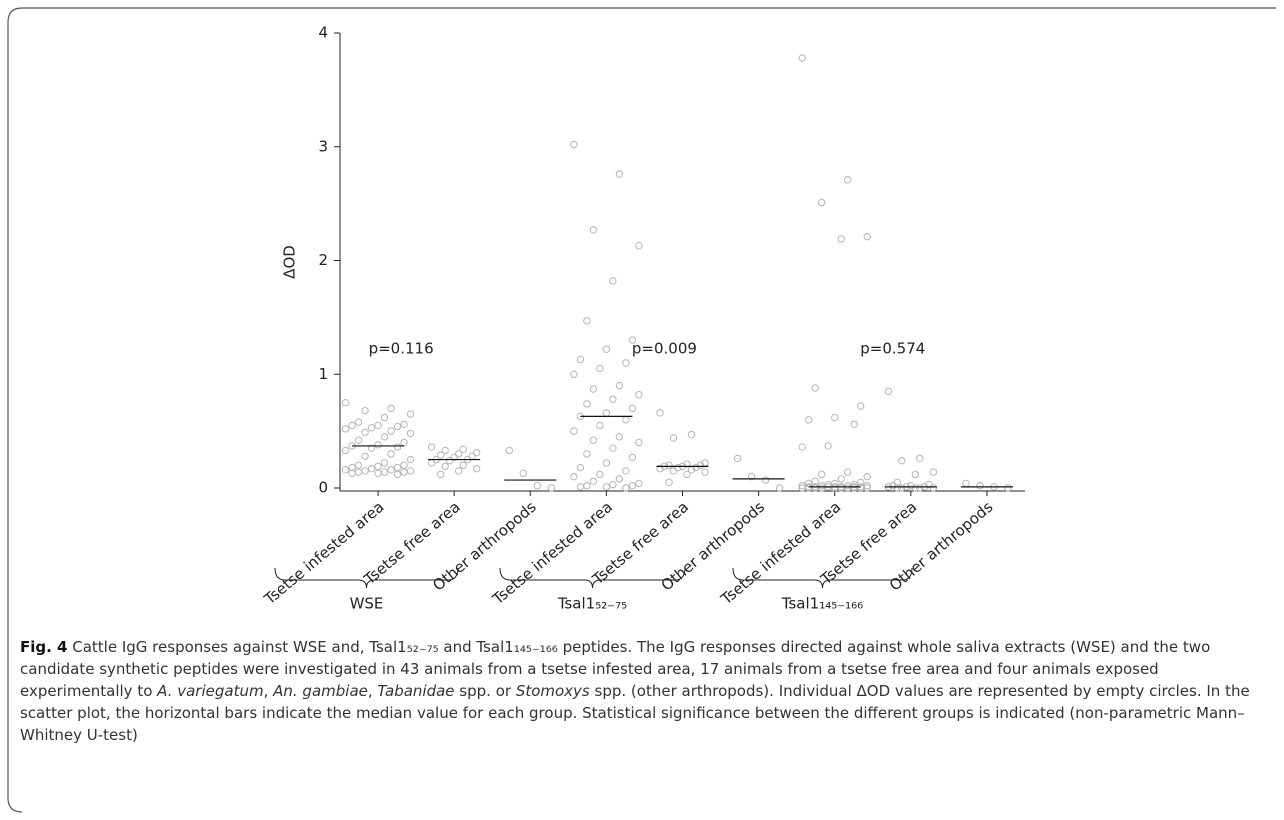  What do you see at coordinates (401, 349) in the screenshot?
I see `p-value: p=0.116` at bounding box center [401, 349].